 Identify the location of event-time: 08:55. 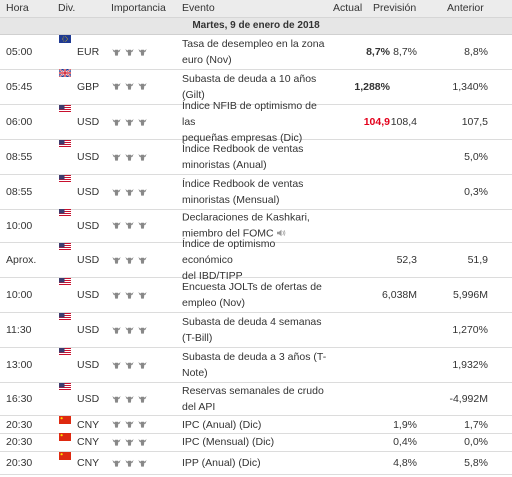
(19, 157).